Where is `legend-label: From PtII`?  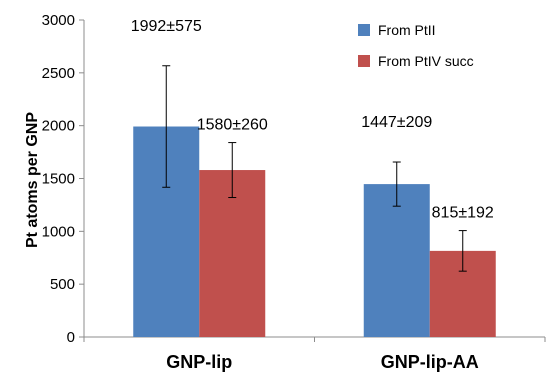 legend-label: From PtII is located at coordinates (407, 30).